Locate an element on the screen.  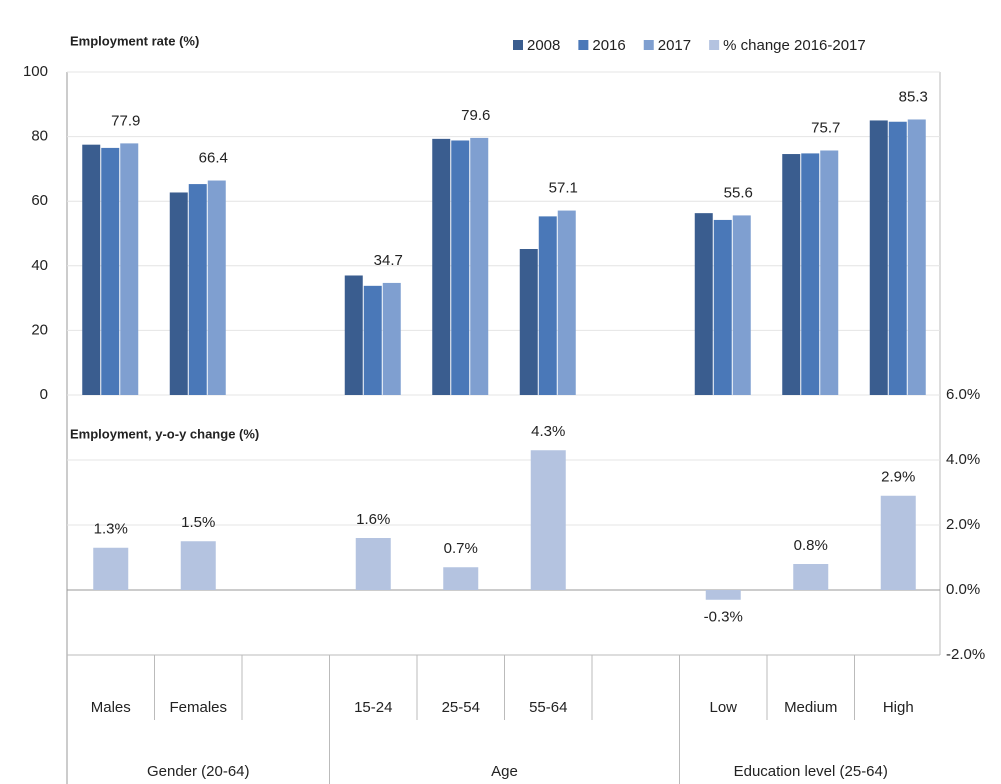
x-tick-label: 25-54 is located at coordinates (461, 707).